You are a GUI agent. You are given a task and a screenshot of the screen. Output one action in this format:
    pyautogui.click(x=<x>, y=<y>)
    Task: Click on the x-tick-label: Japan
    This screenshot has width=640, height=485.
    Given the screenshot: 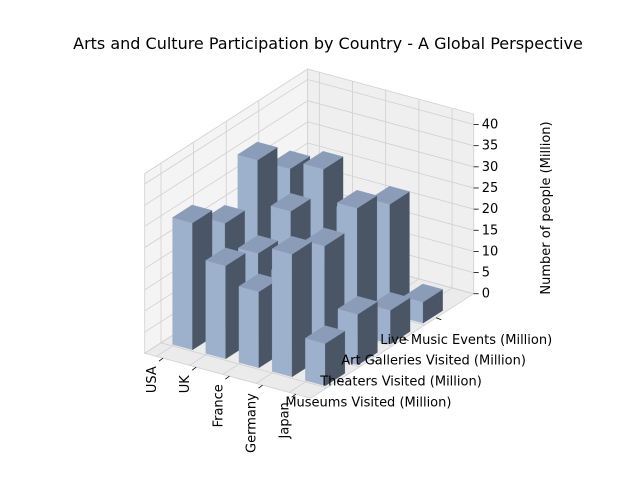 What is the action you would take?
    pyautogui.click(x=285, y=420)
    